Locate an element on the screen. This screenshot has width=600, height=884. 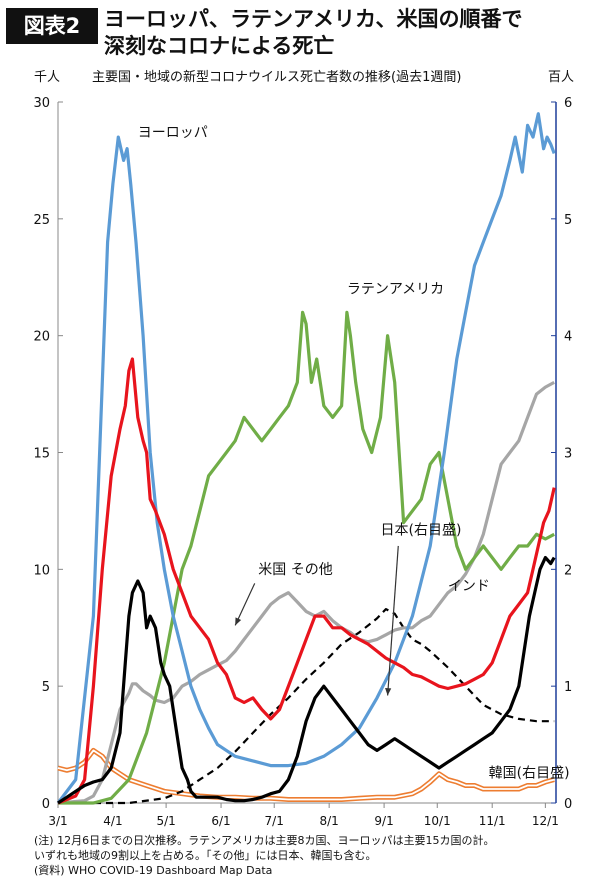
right-unit-label: 百人 is located at coordinates (561, 77).